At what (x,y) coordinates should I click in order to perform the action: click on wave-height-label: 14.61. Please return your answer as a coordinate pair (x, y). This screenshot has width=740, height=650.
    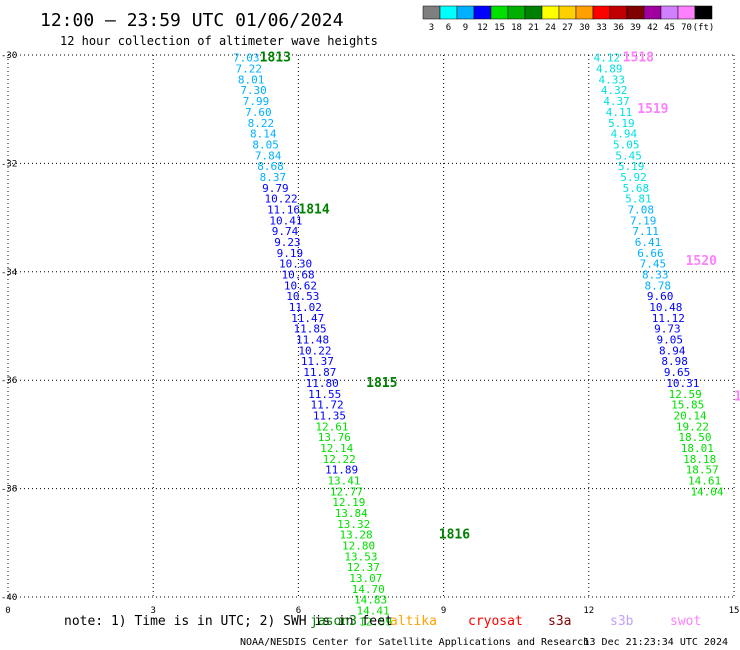
    Looking at the image, I should click on (704, 480).